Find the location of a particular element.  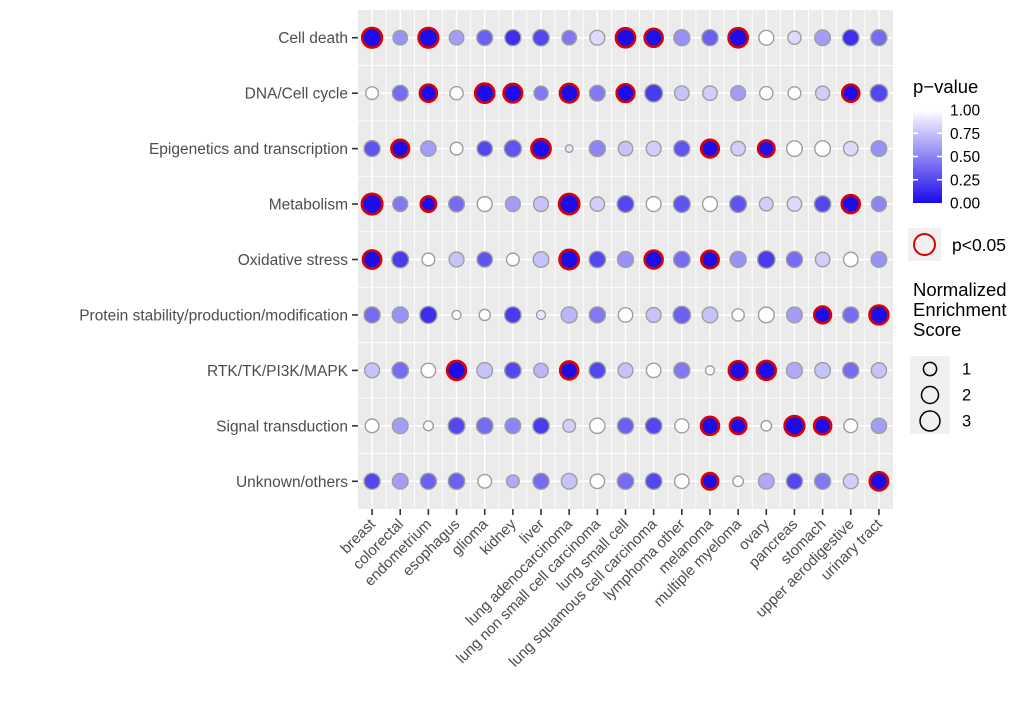

dot-unknown-others-kidney is located at coordinates (512, 481).